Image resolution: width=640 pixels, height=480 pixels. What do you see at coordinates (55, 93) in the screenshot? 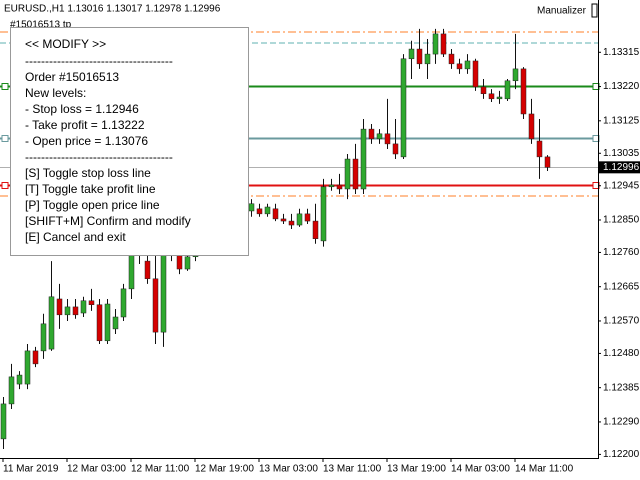
I see `panel-line: New levels:` at bounding box center [55, 93].